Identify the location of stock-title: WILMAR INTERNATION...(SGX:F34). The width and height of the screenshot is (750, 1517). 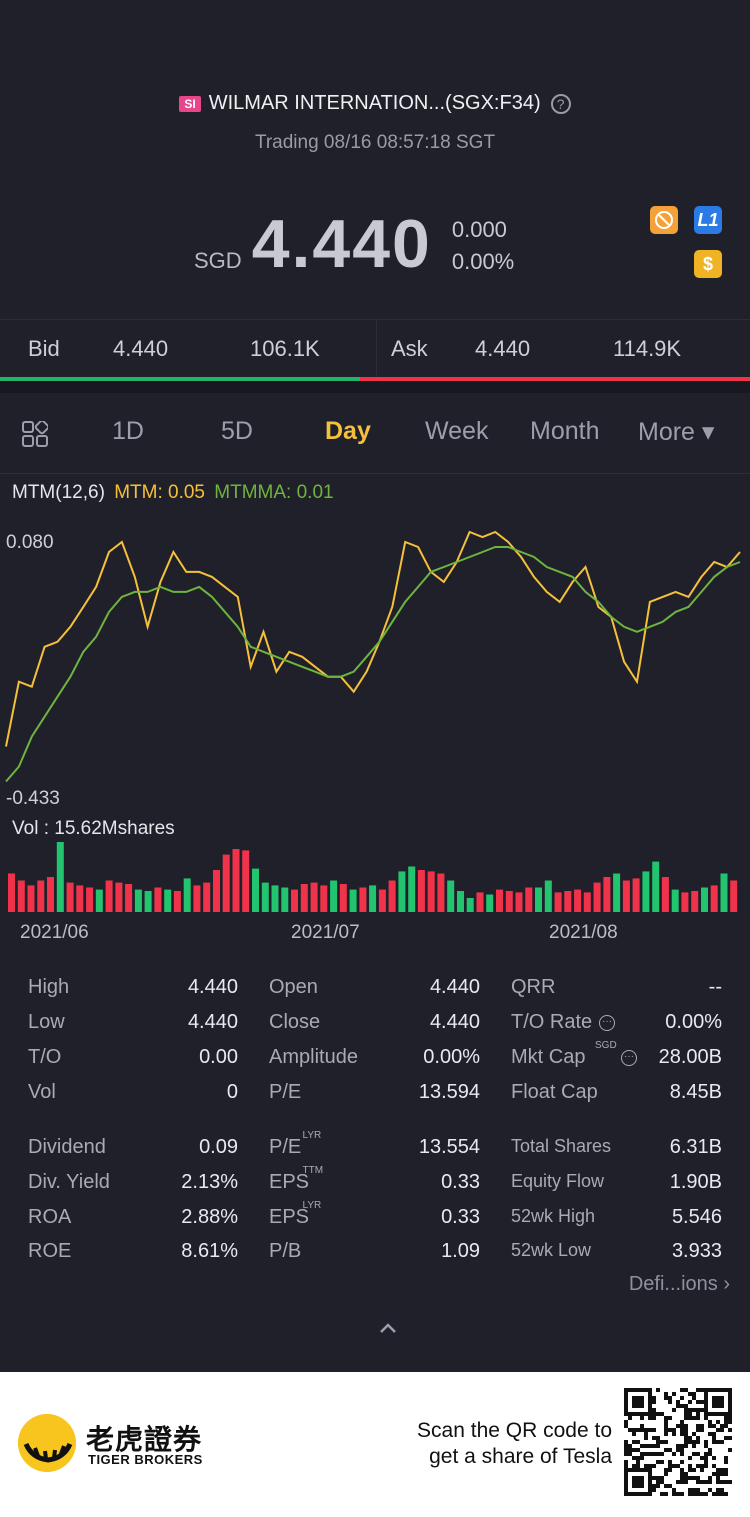
(374, 103).